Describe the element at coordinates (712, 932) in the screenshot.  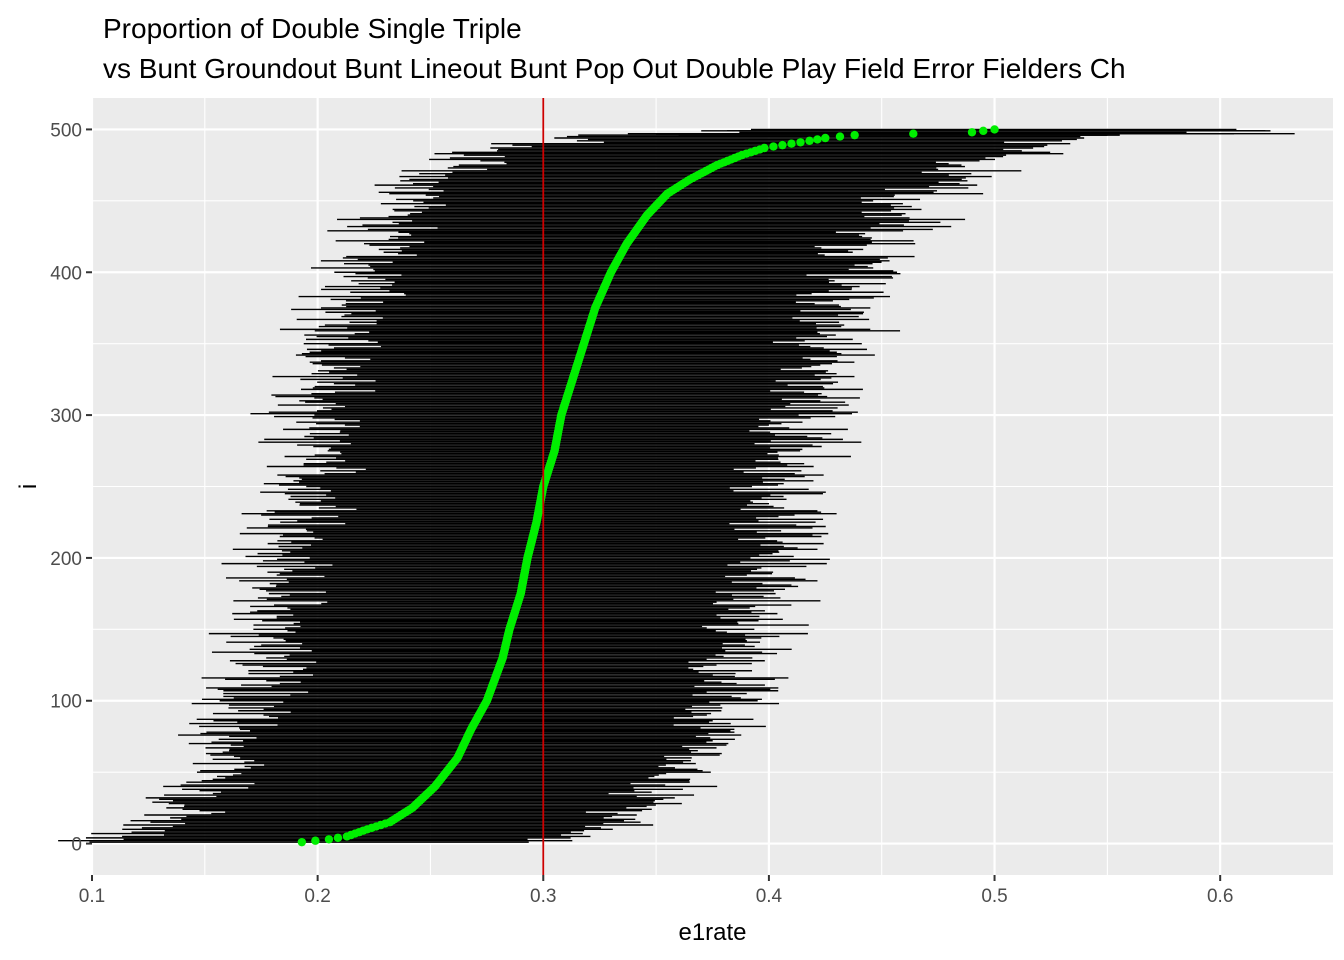
I see `x-axis-label: e1rate` at that location.